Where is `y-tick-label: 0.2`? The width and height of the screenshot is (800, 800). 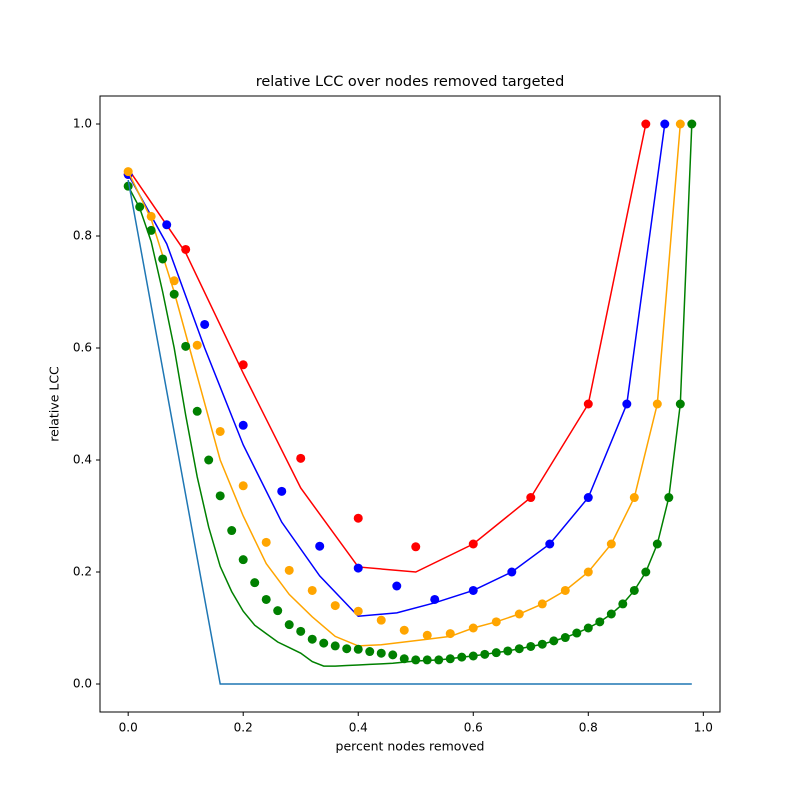 y-tick-label: 0.2 is located at coordinates (82, 572).